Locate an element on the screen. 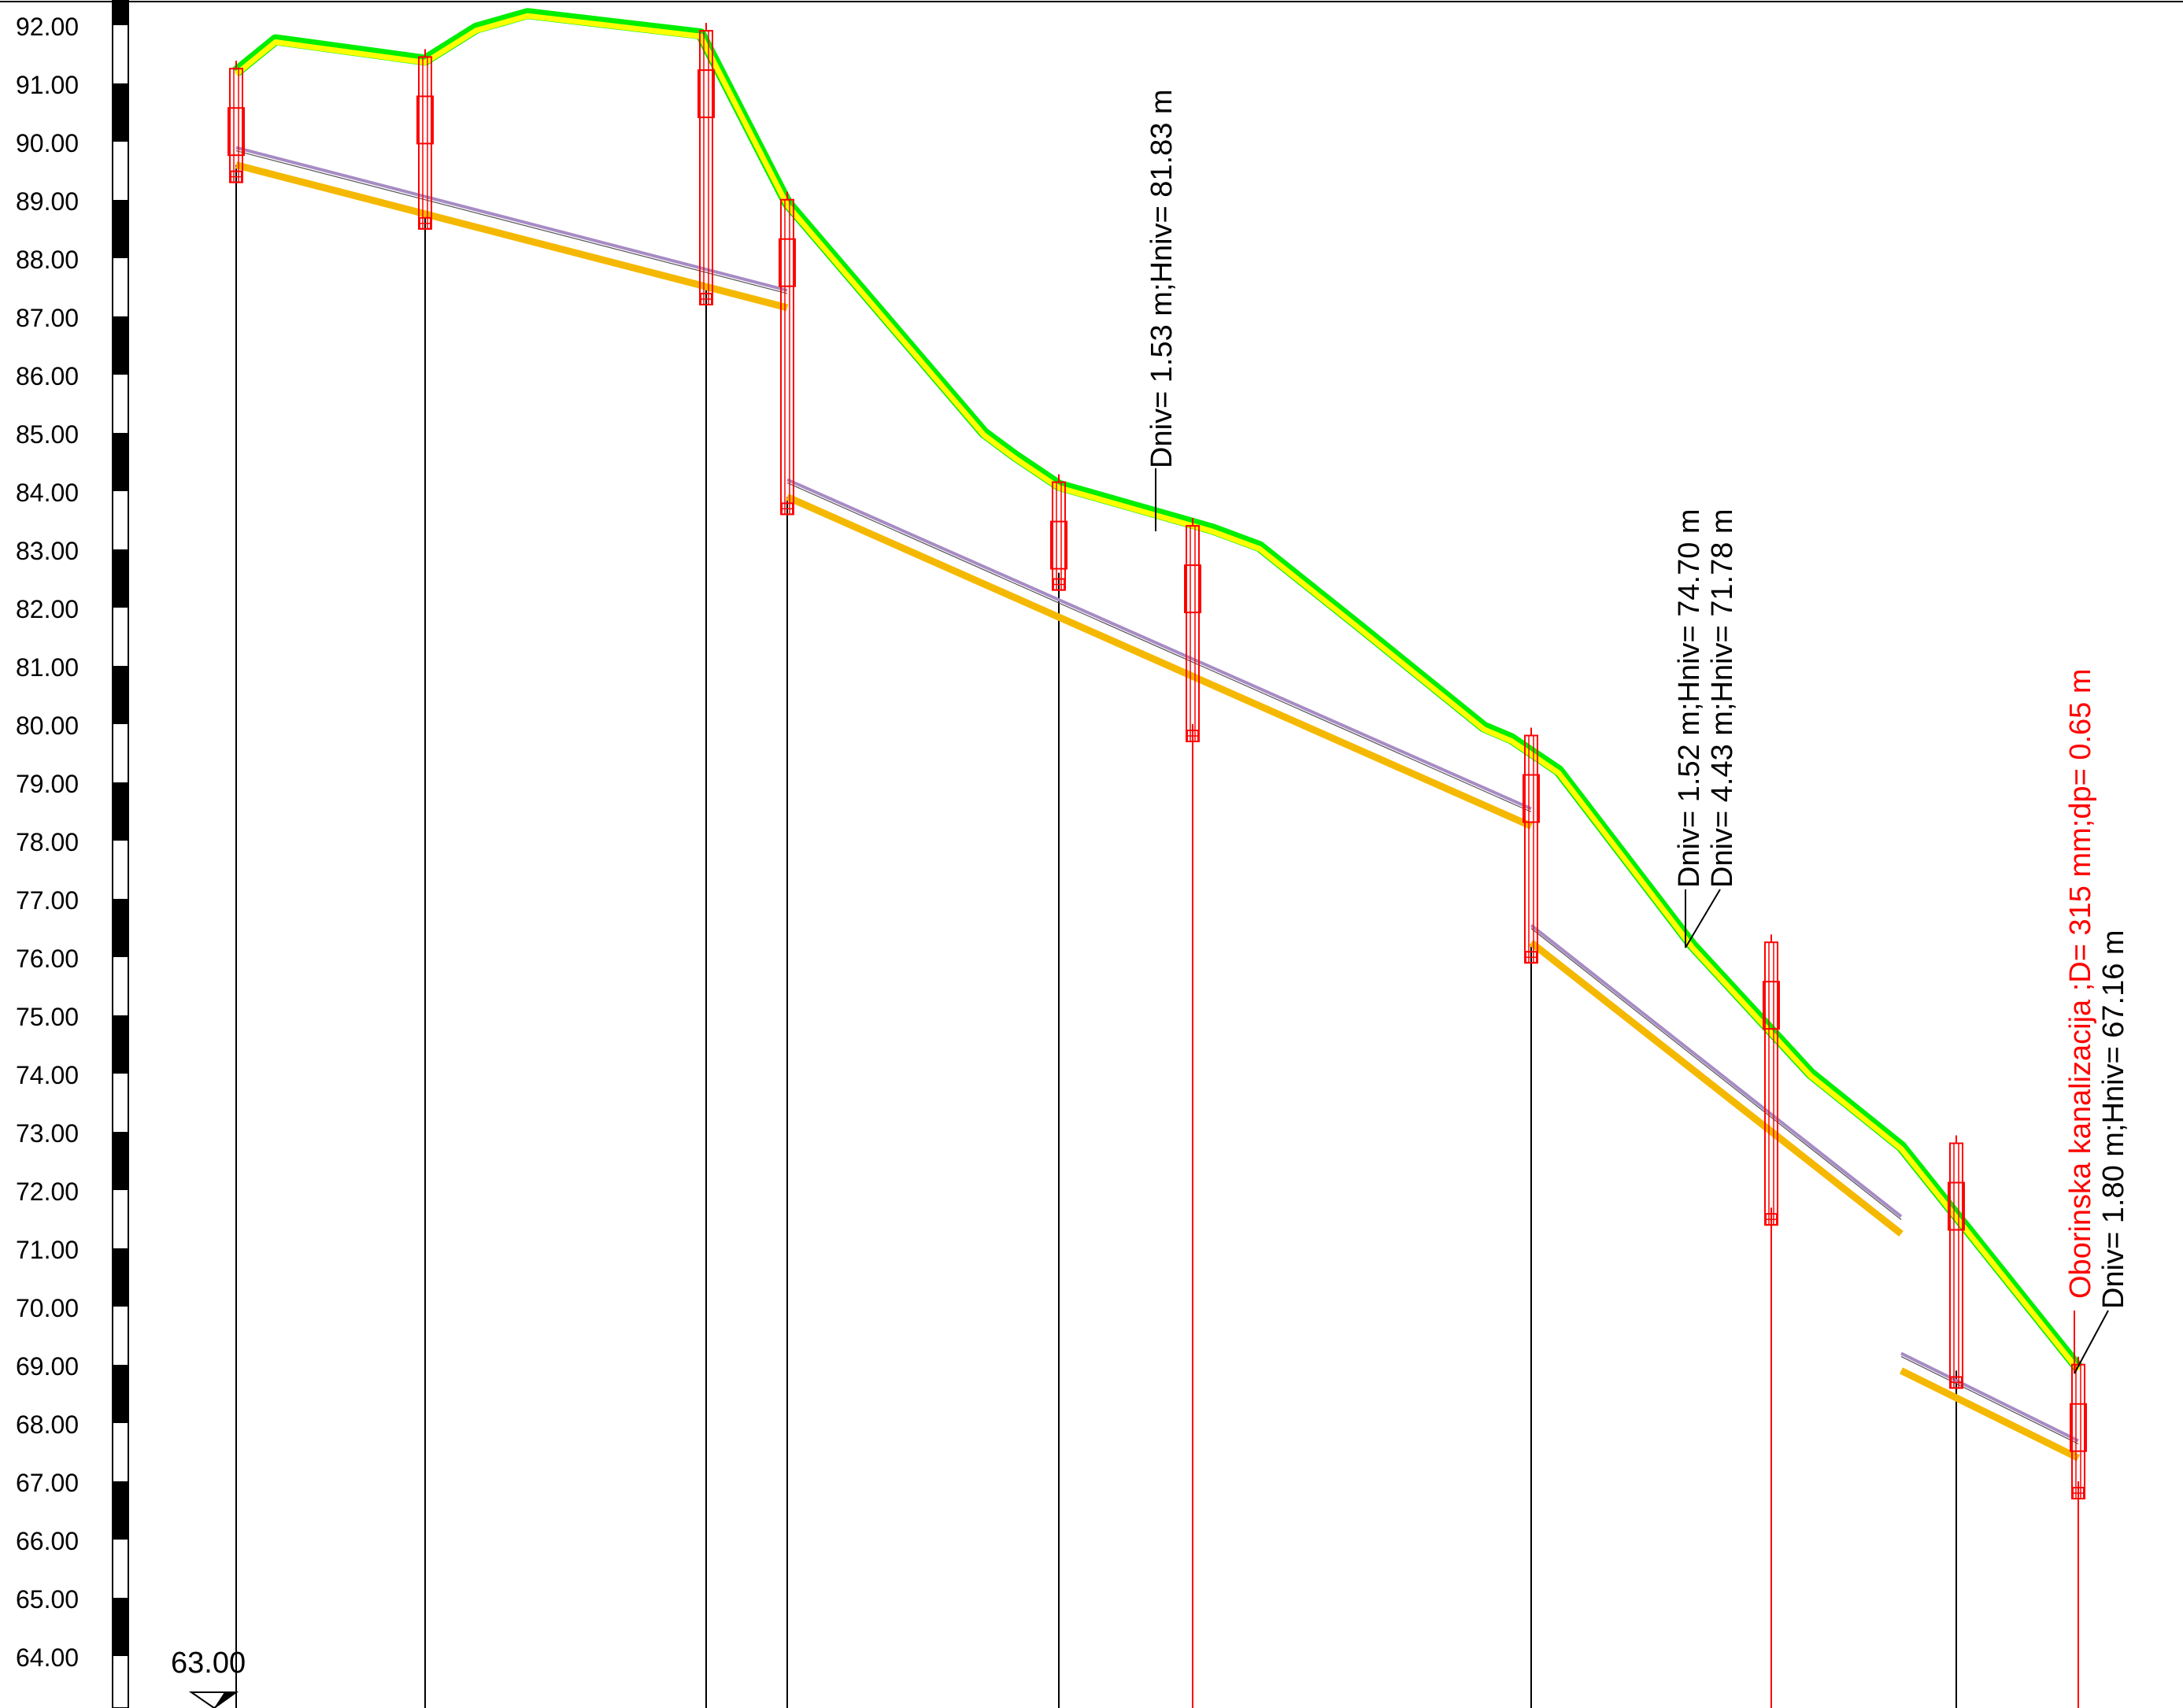 This screenshot has height=1708, width=2183. elevation-label: 83.00 is located at coordinates (47, 551).